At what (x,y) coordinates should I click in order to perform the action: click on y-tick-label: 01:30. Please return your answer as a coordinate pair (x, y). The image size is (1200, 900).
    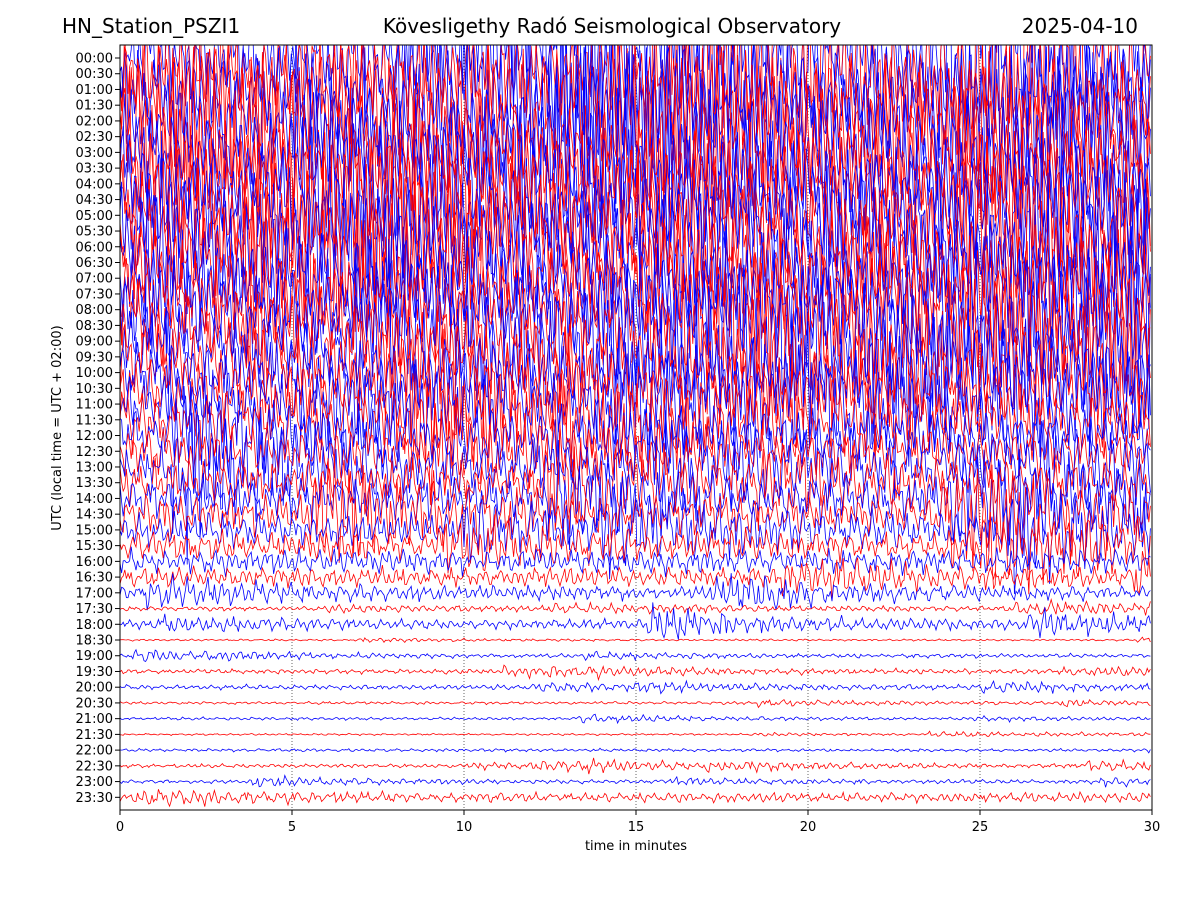
    Looking at the image, I should click on (94, 106).